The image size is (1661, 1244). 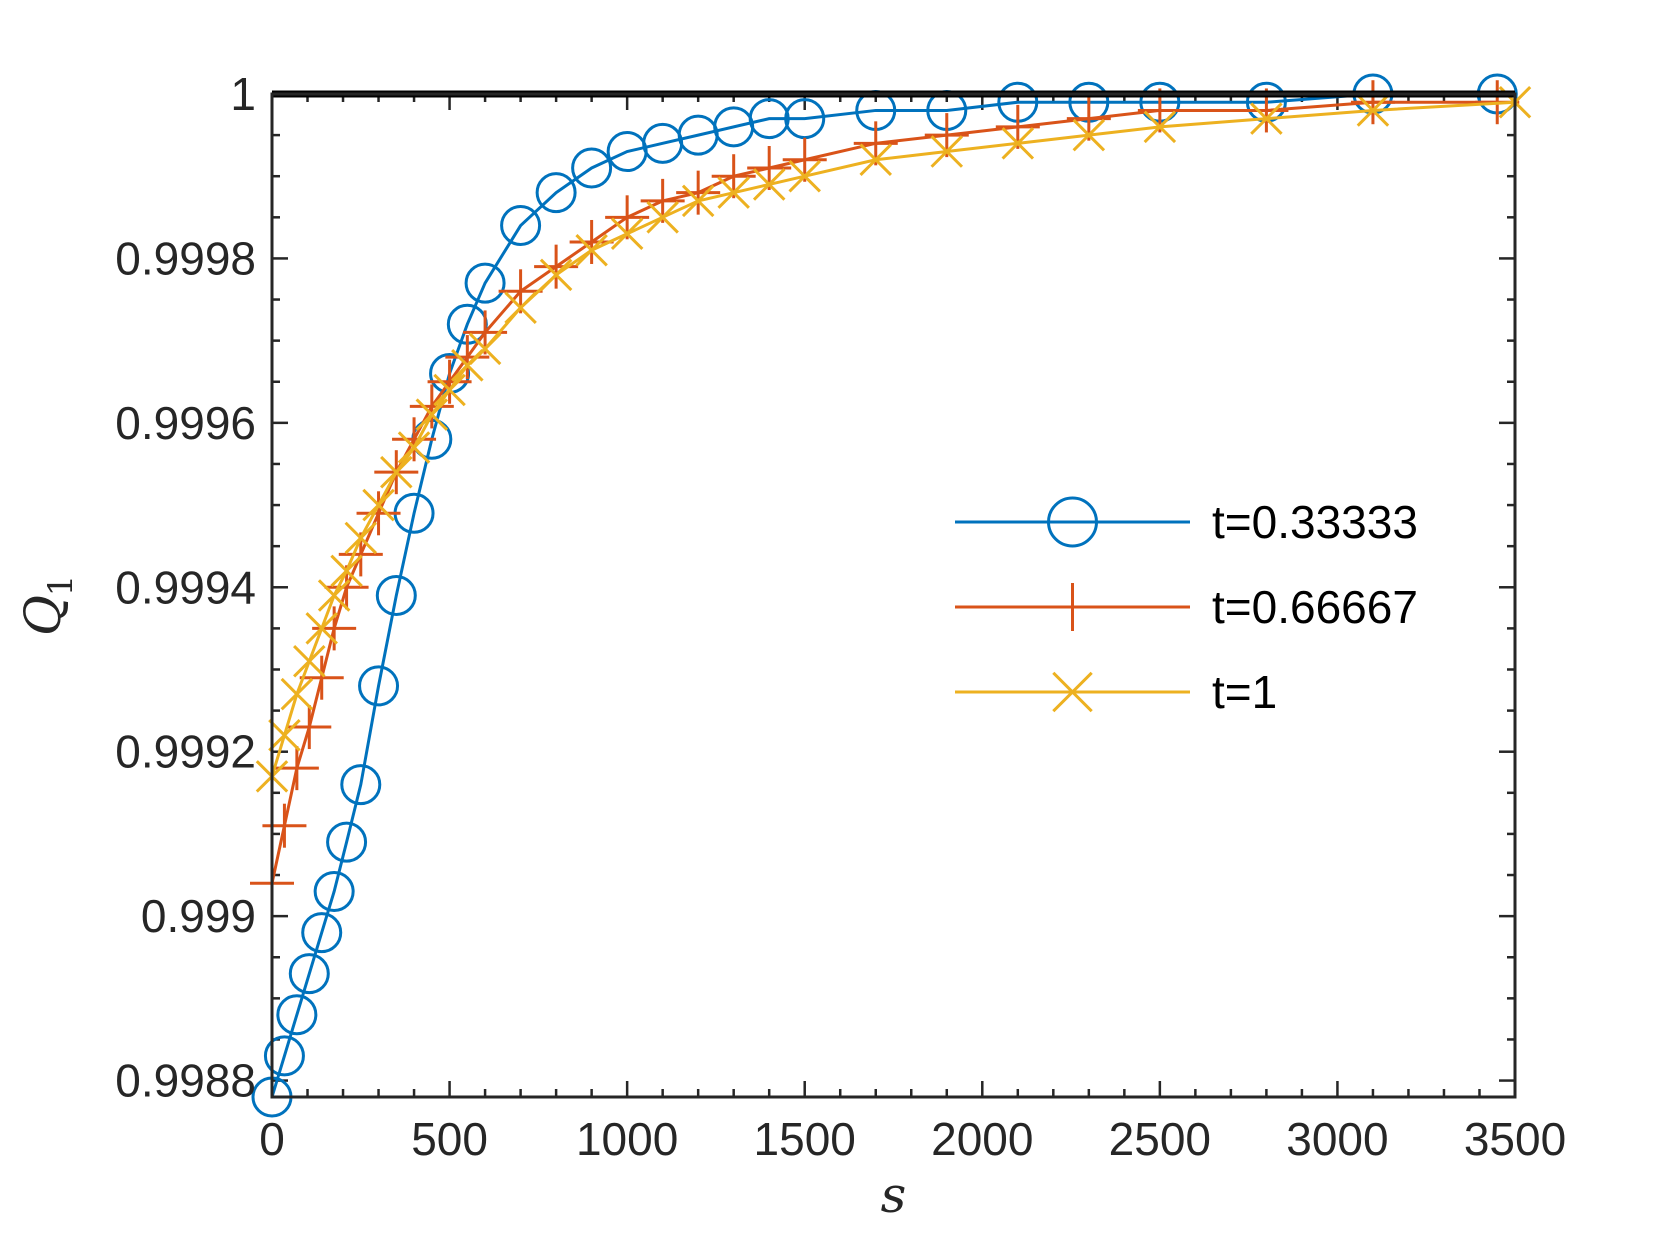 I want to click on y-tick-label: 0.9998, so click(x=185, y=258).